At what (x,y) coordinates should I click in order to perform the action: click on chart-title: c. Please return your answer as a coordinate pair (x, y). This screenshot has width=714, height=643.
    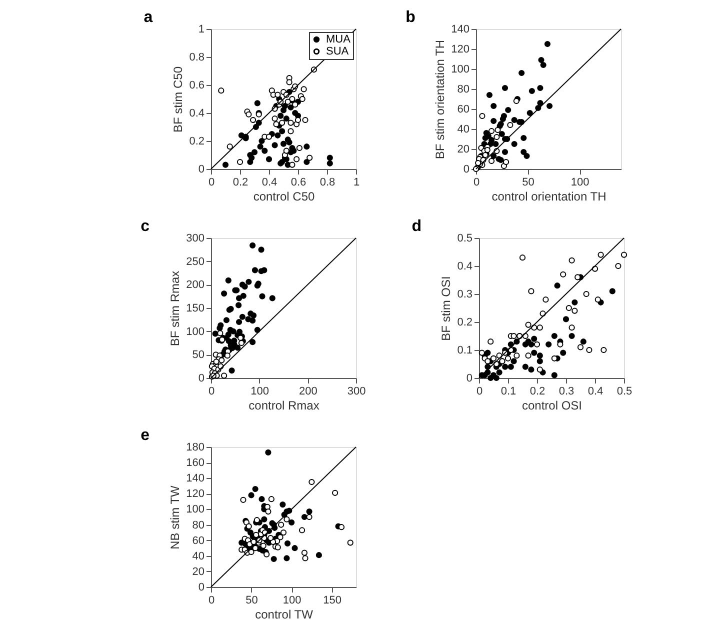
    Looking at the image, I should click on (145, 226).